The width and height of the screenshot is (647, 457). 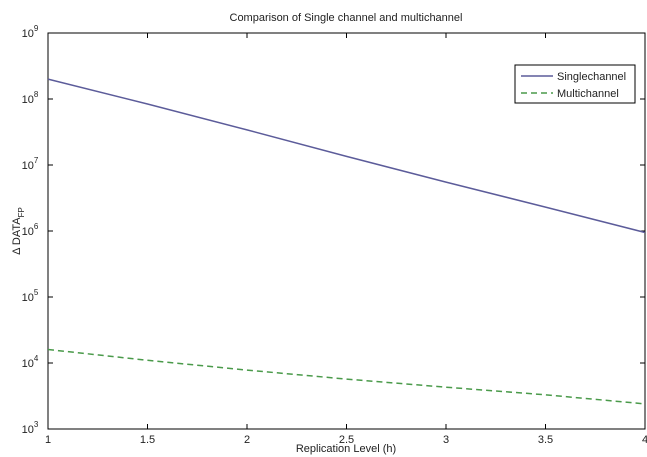 I want to click on y-tick-label: 10³, so click(x=30, y=428).